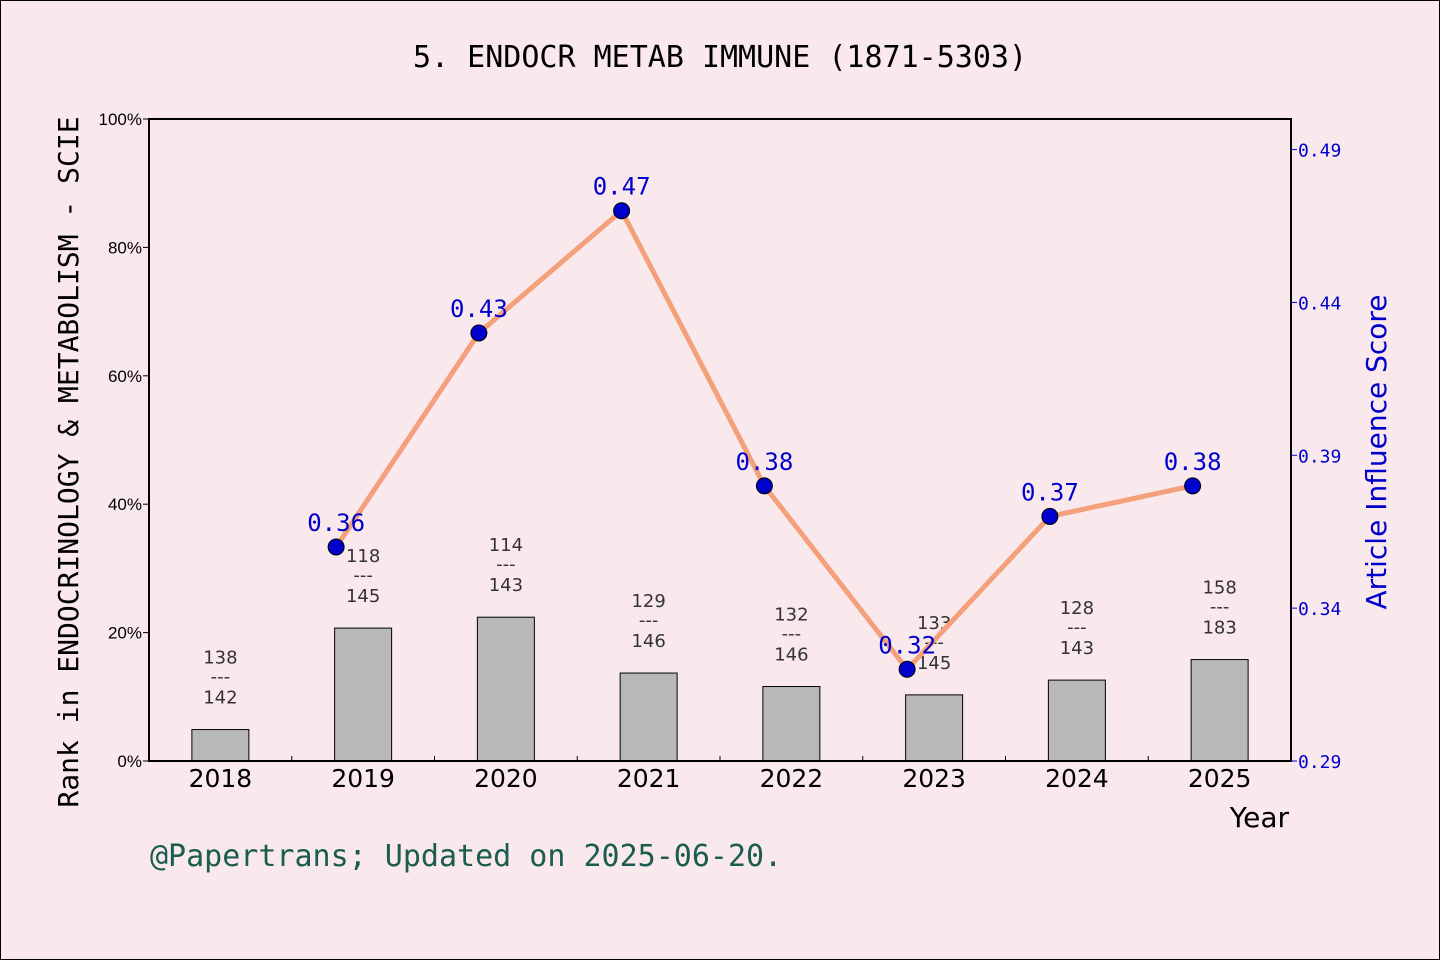  Describe the element at coordinates (648, 717) in the screenshot. I see `bar-2021` at that location.